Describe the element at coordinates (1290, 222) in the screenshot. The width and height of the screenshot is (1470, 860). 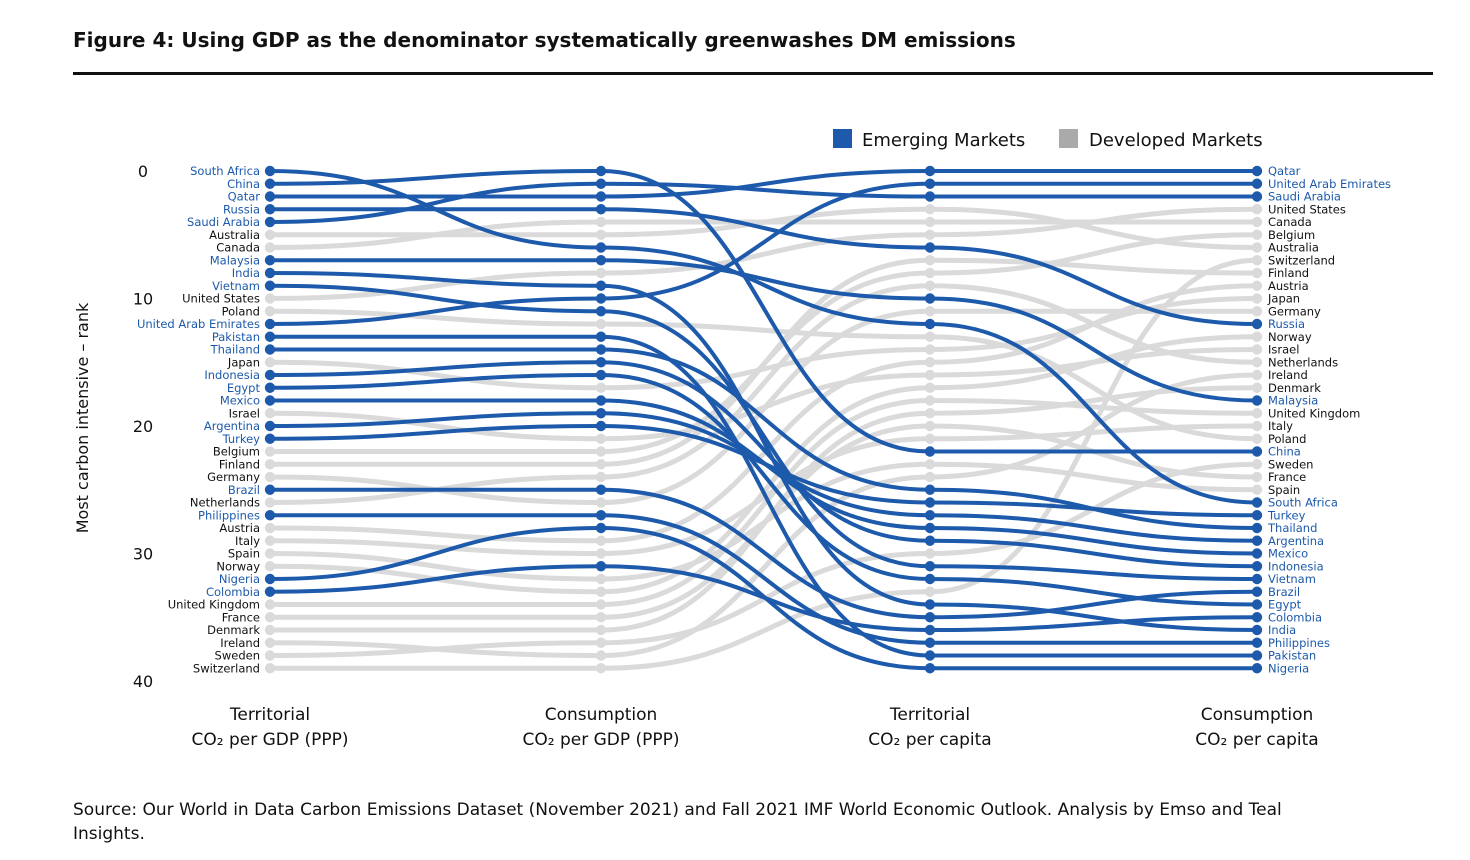
I see `label-right-canada: Canada` at that location.